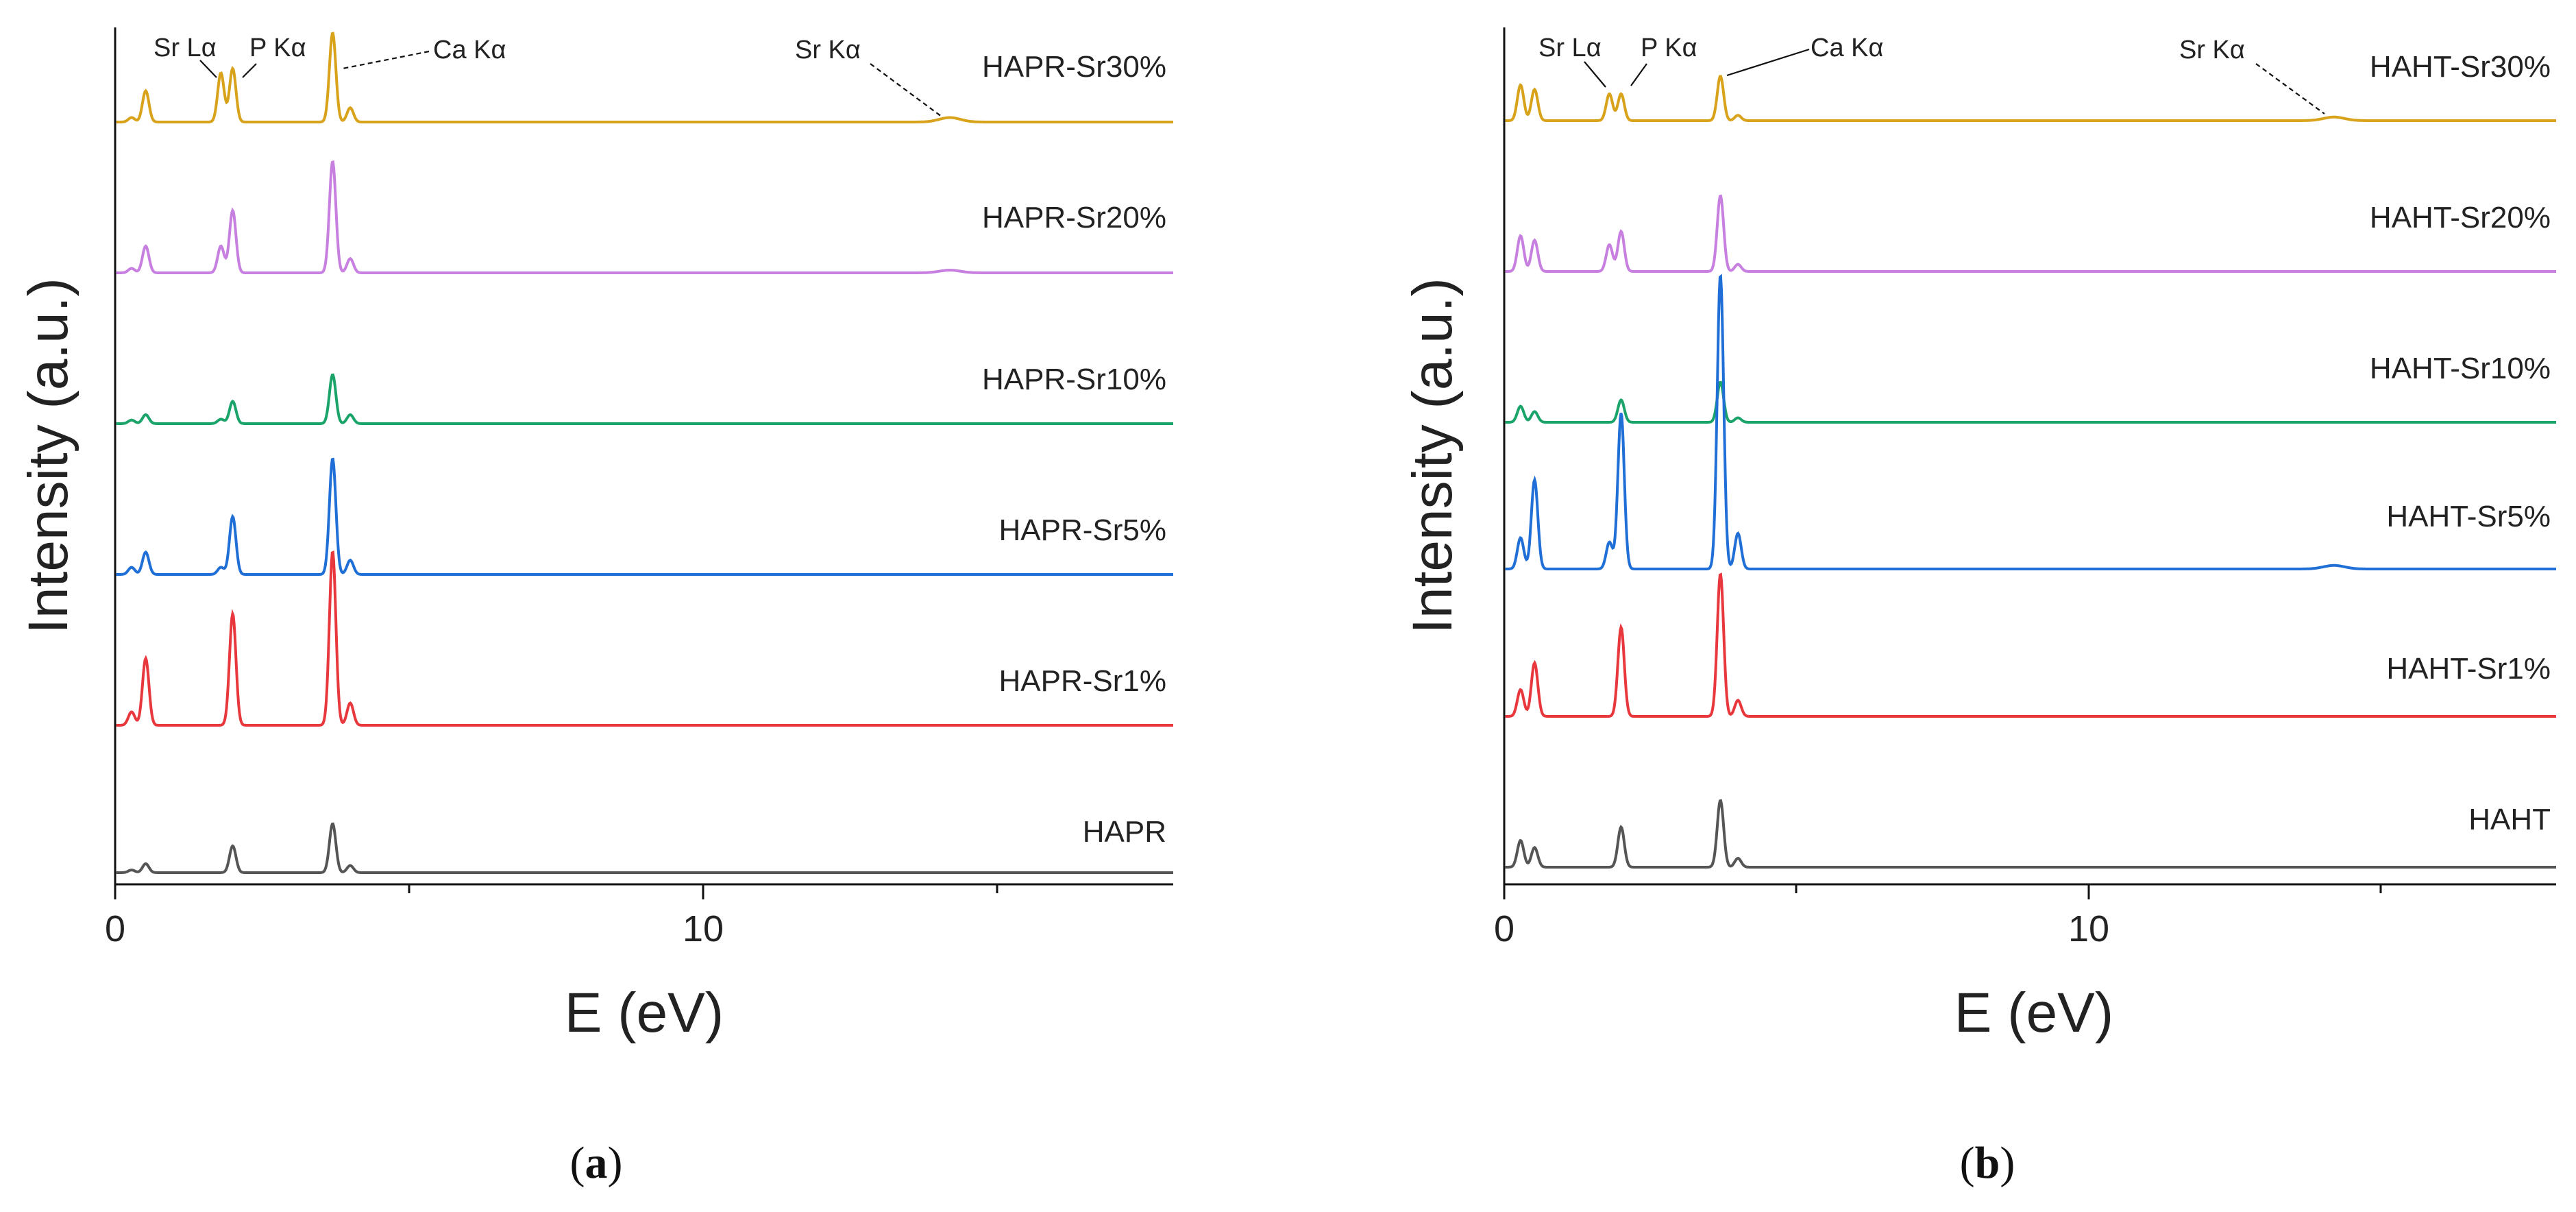 The height and width of the screenshot is (1212, 2576). I want to click on panel-b-y-axis-label: Intensity (a.u.), so click(1432, 456).